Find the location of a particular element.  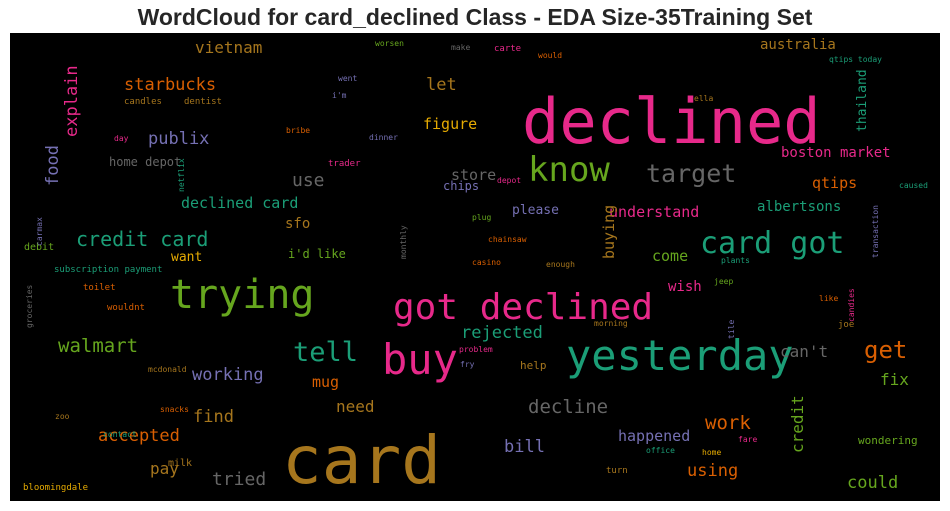

cloud-word: bill is located at coordinates (524, 447).